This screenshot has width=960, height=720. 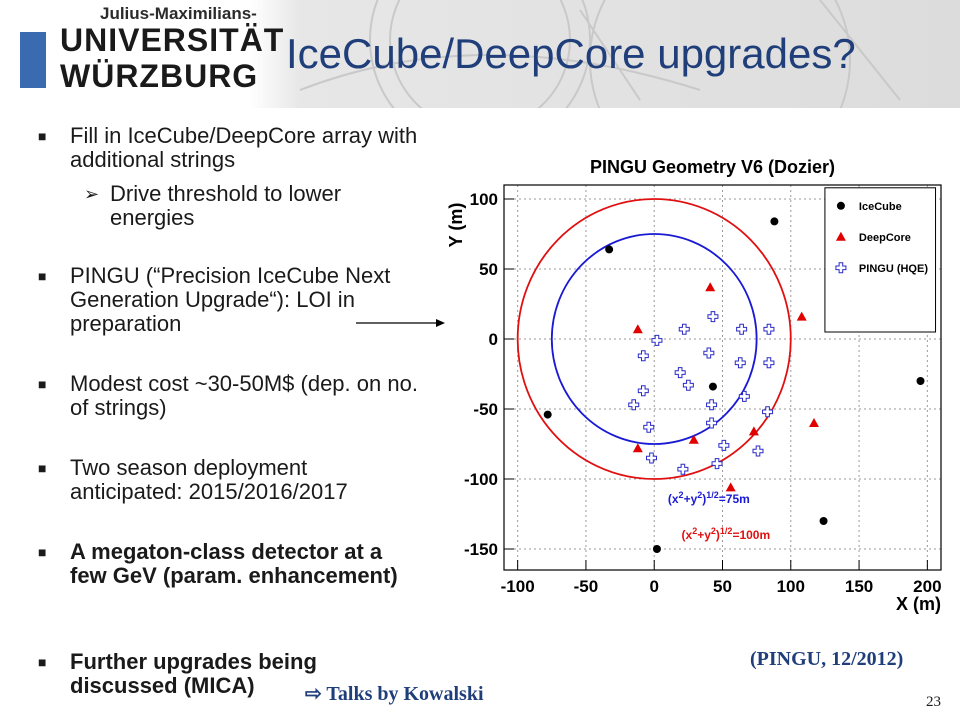 I want to click on circle-label-75m: (x2+y2)1/2=75m, so click(x=709, y=498).